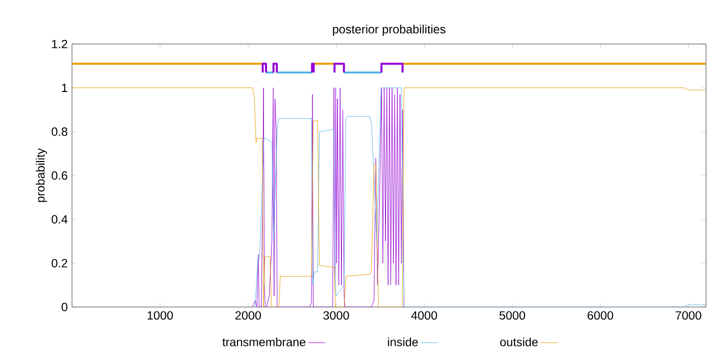  I want to click on chart-title: posterior probabilities, so click(389, 30).